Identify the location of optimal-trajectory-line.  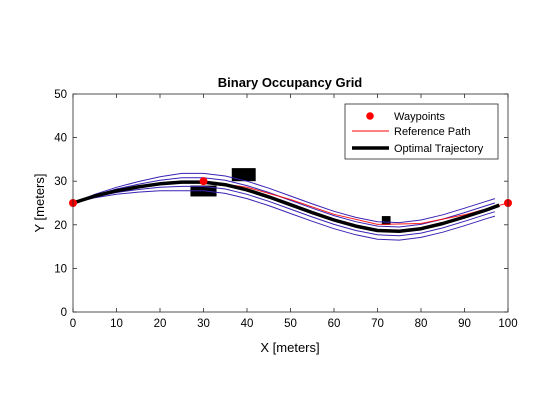
(286, 207).